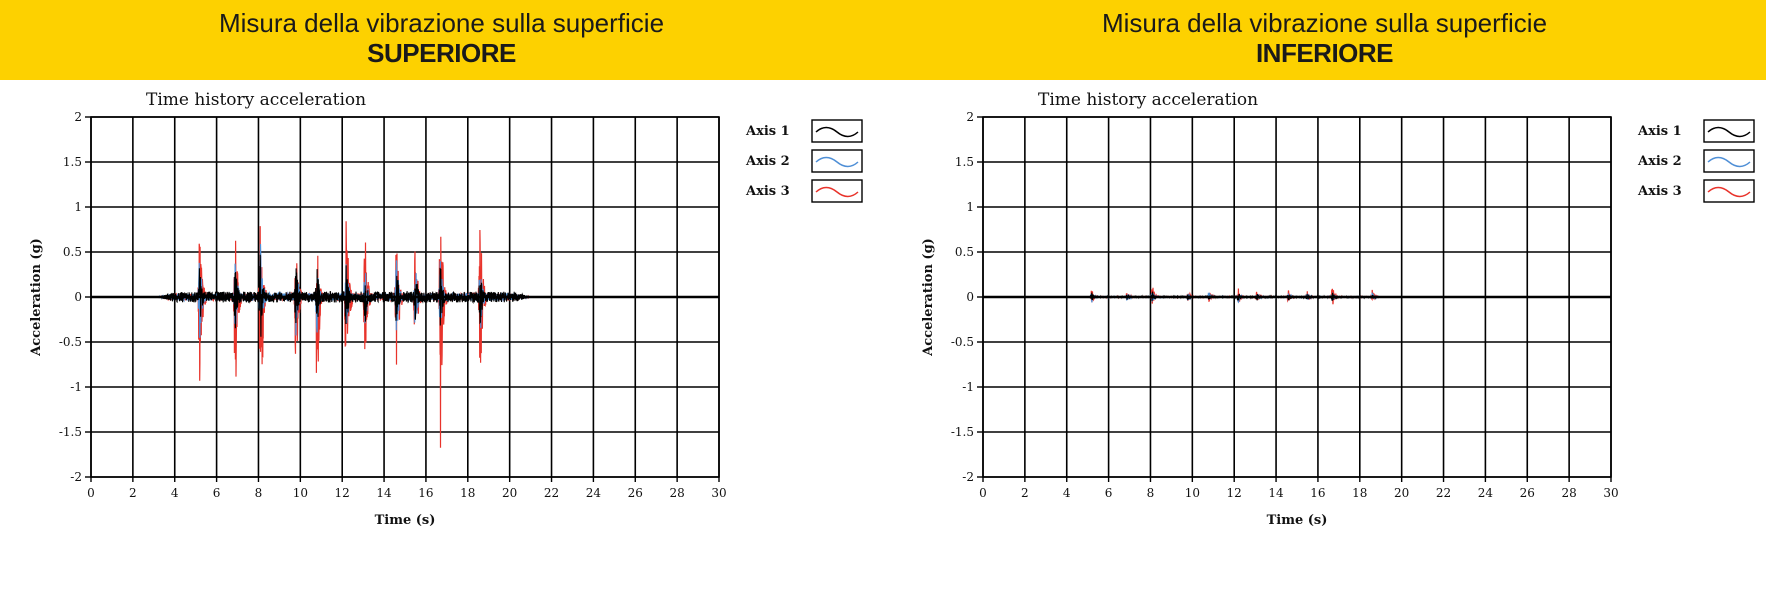 This screenshot has width=1766, height=601. Describe the element at coordinates (441, 53) in the screenshot. I see `banner-subtitle: SUPERIORE` at that location.